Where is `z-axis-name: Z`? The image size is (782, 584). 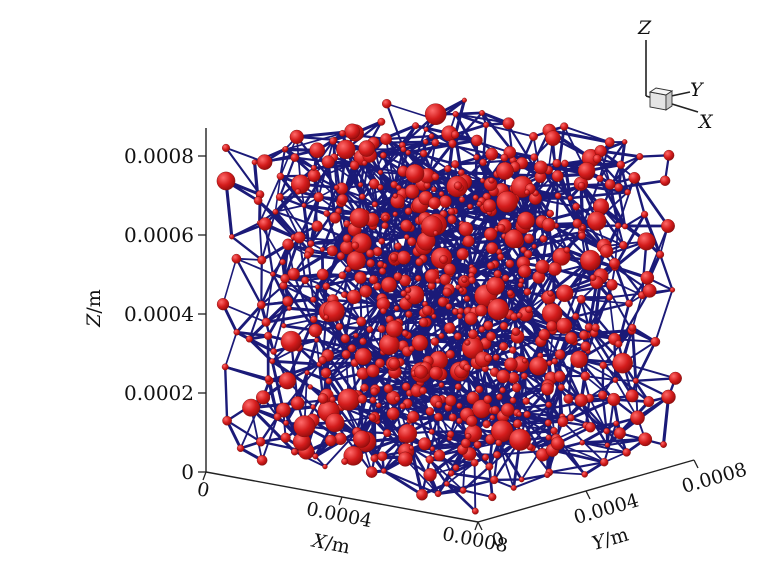
z-axis-name: Z is located at coordinates (94, 320).